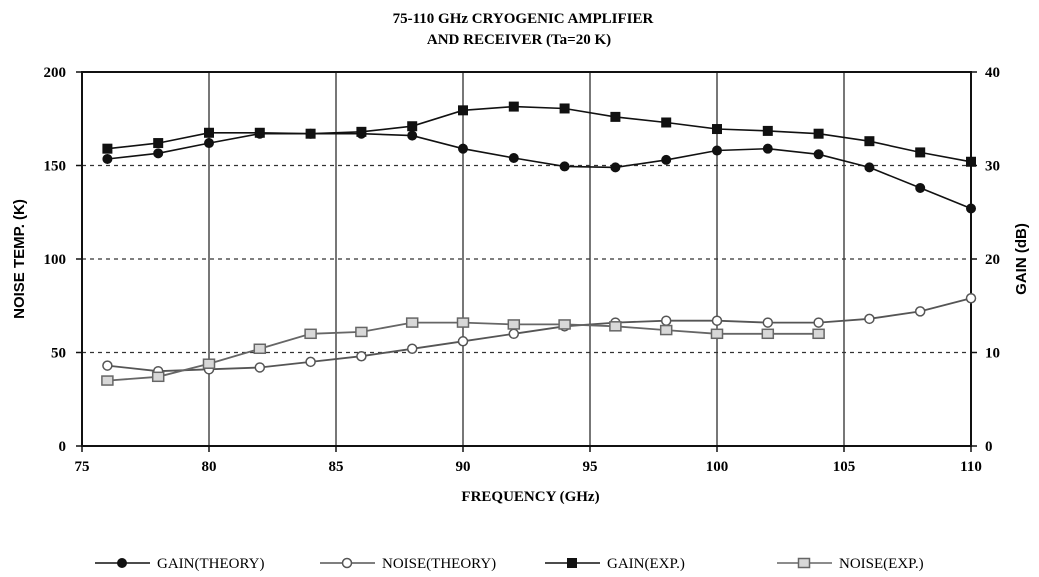  What do you see at coordinates (1021, 259) in the screenshot?
I see `y-axis-right-label: GAIN (dB)` at bounding box center [1021, 259].